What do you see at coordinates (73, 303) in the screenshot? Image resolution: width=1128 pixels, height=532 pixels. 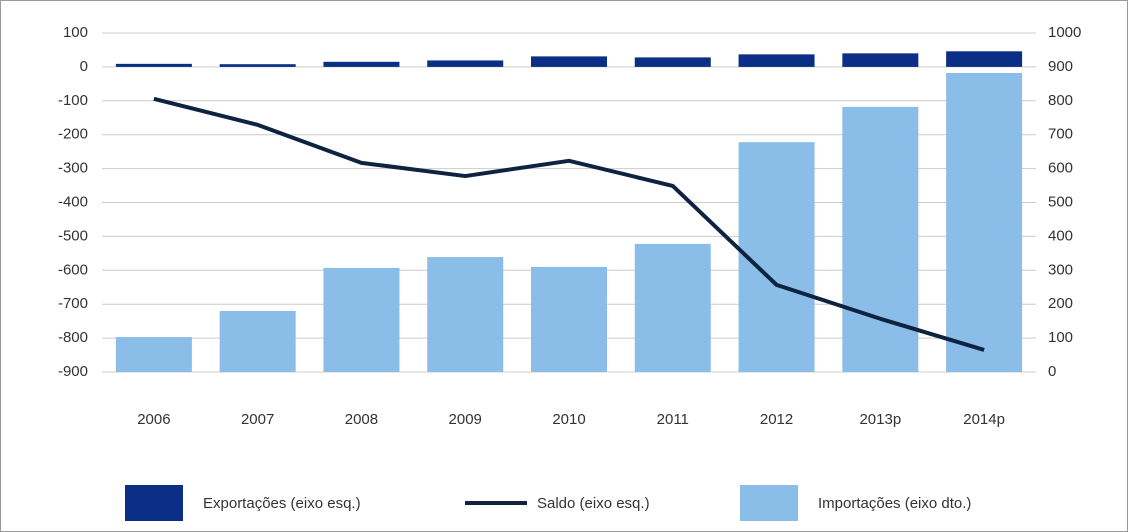 I see `y-tick-label: -700` at bounding box center [73, 303].